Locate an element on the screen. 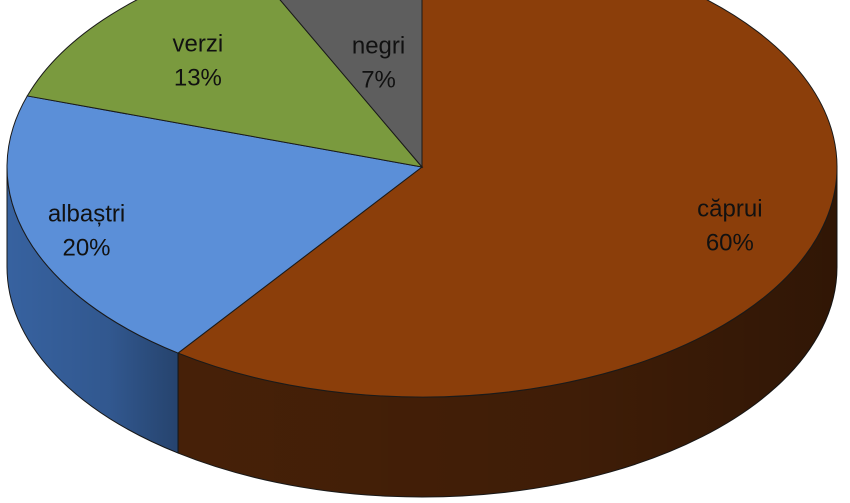 The height and width of the screenshot is (503, 850). slice-percent-label: 7% is located at coordinates (378, 79).